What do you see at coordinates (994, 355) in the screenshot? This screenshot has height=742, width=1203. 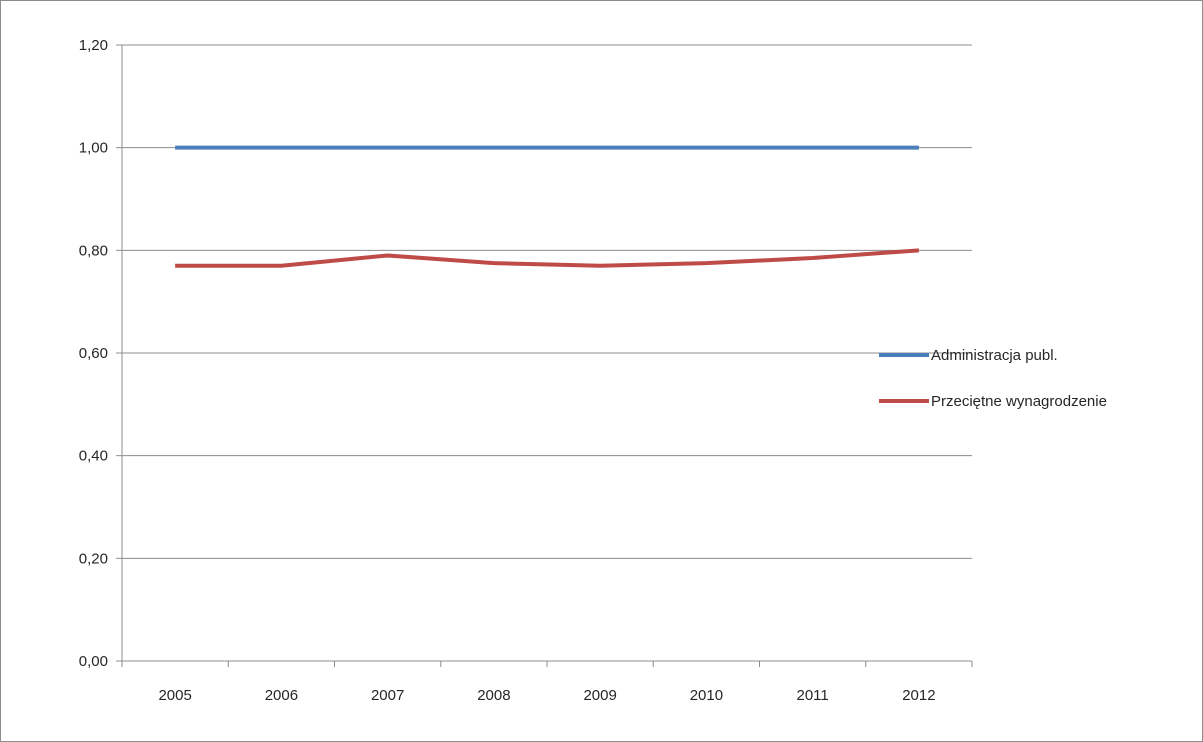 I see `legend-label: Administracja publ.` at bounding box center [994, 355].